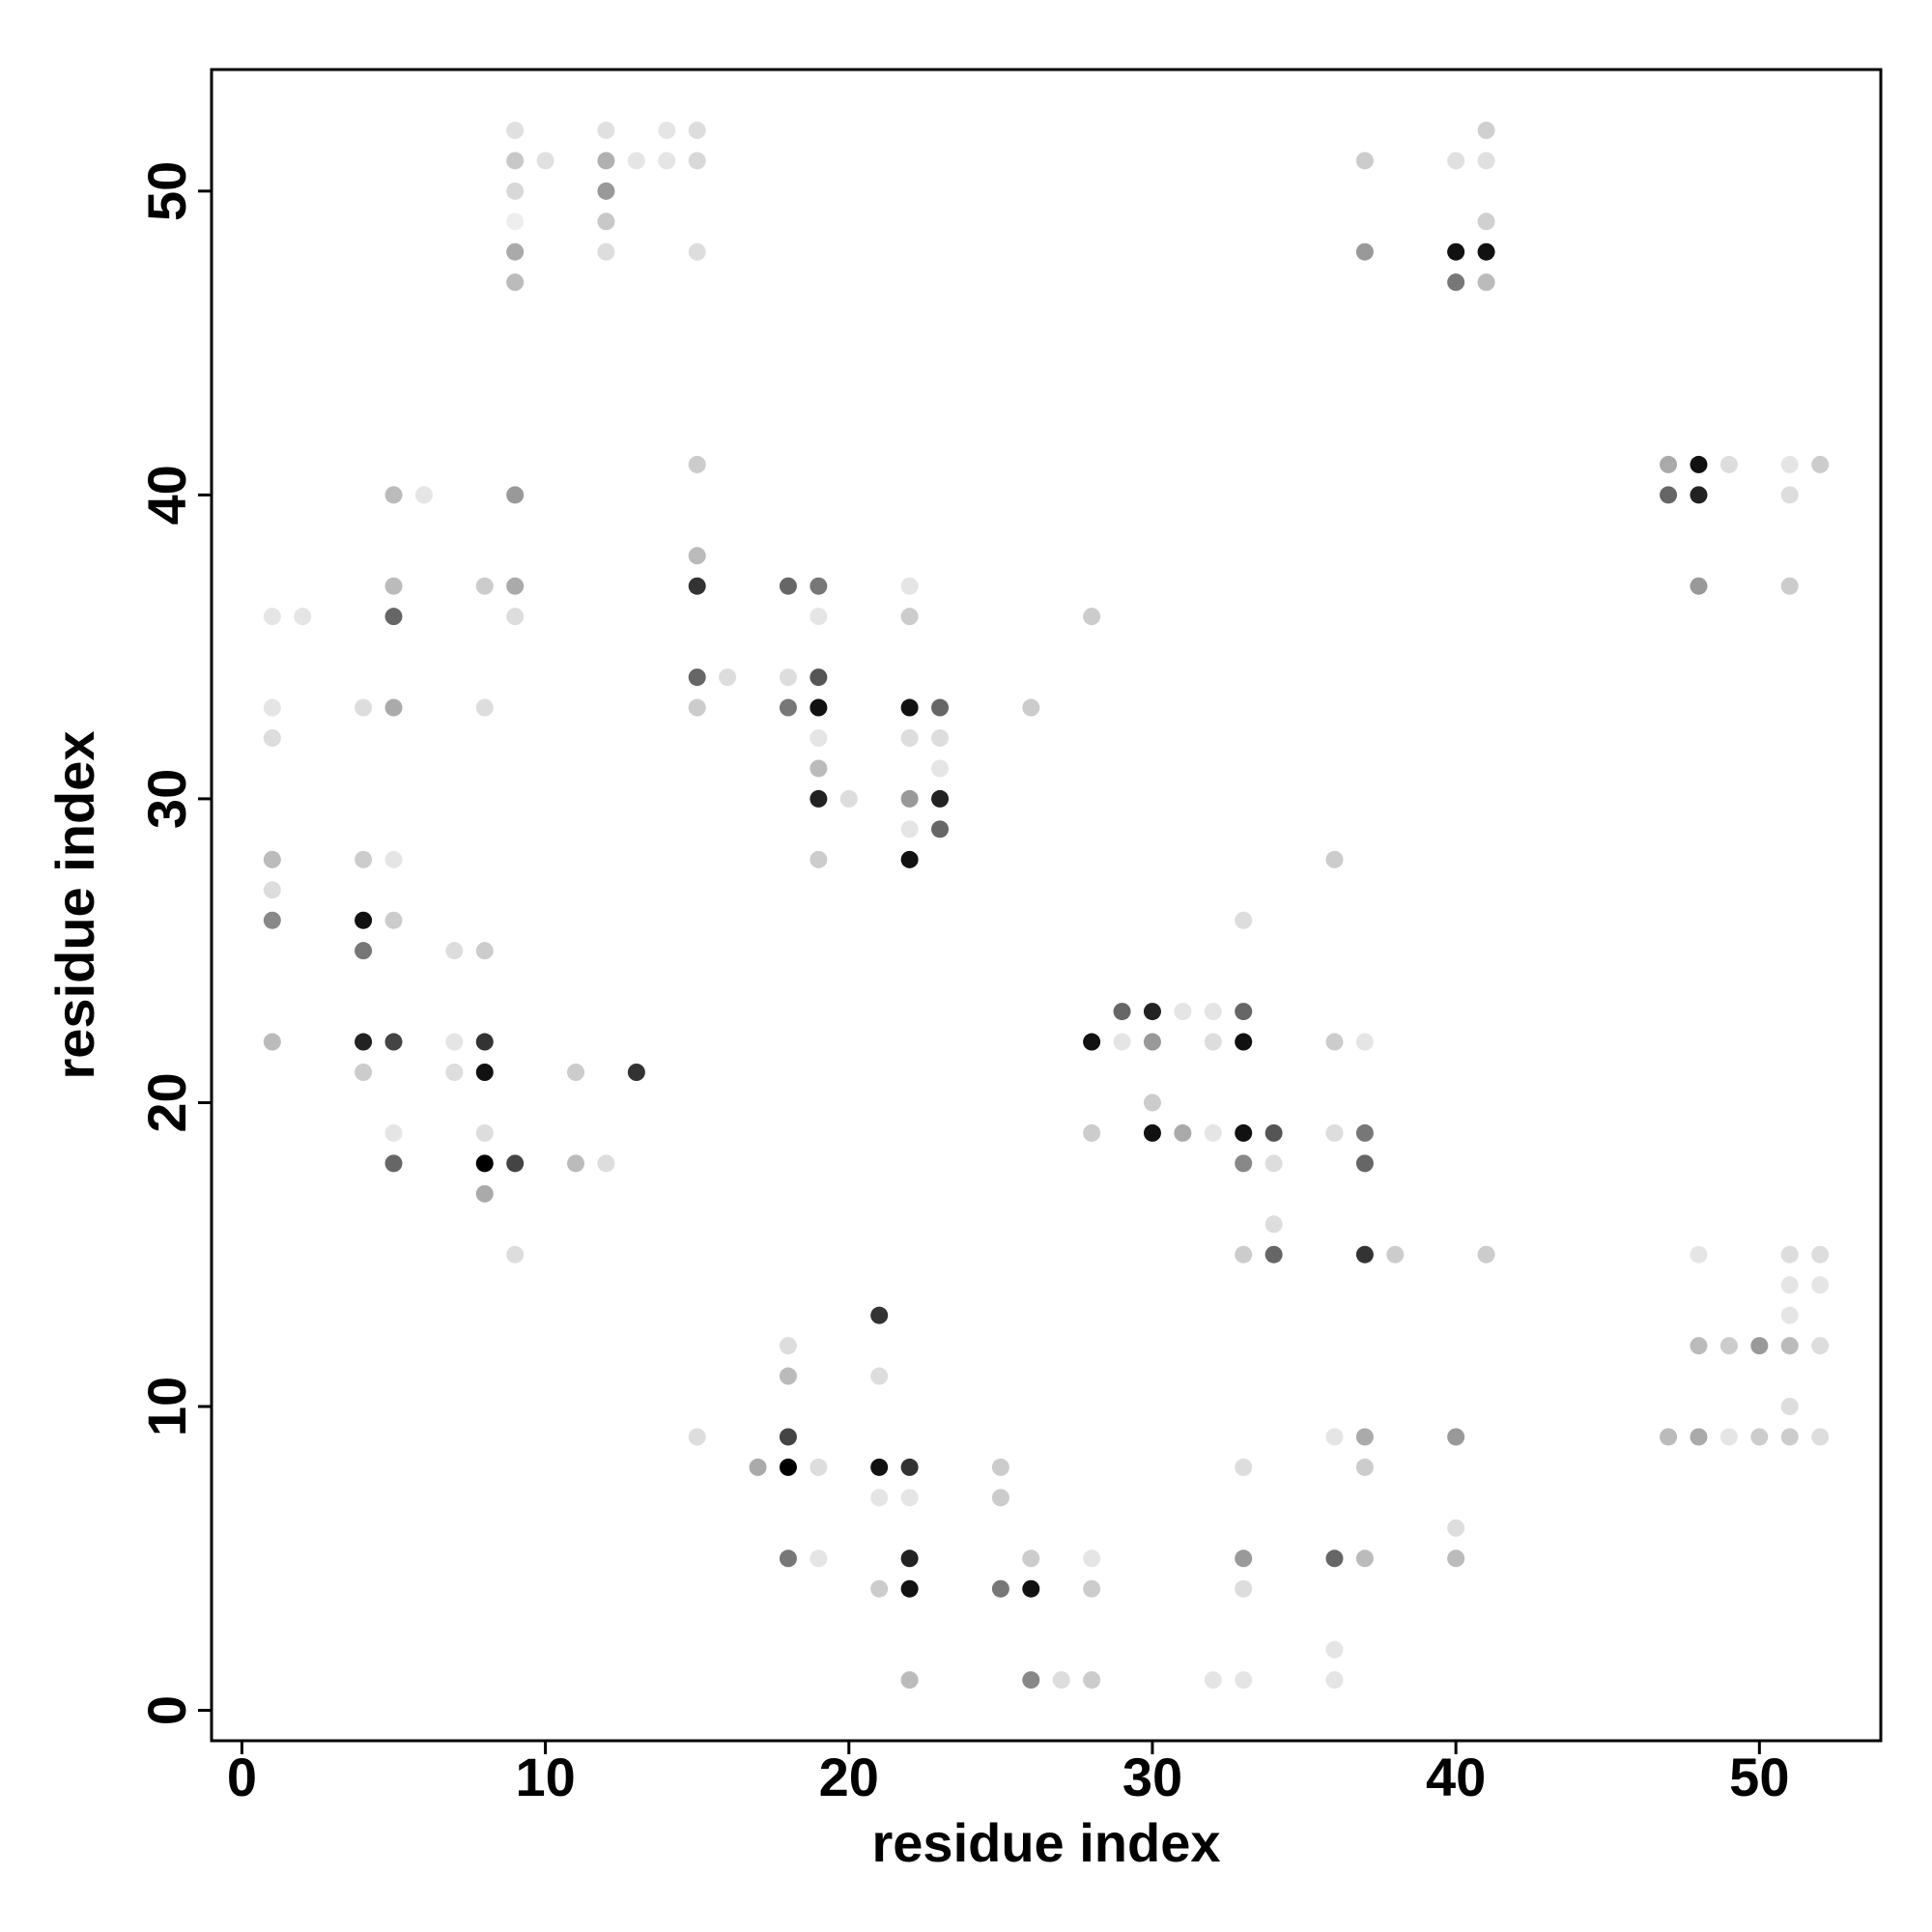  What do you see at coordinates (166, 1710) in the screenshot?
I see `y-tick-label: 0` at bounding box center [166, 1710].